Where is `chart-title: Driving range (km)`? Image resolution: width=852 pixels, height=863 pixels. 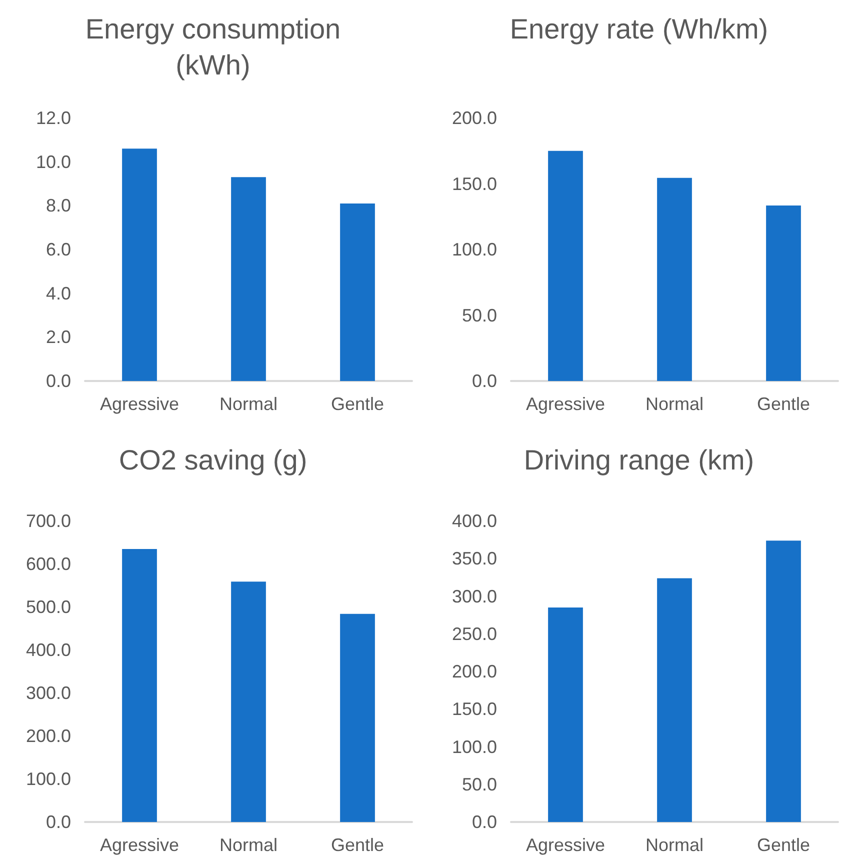
chart-title: Driving range (km) is located at coordinates (639, 460).